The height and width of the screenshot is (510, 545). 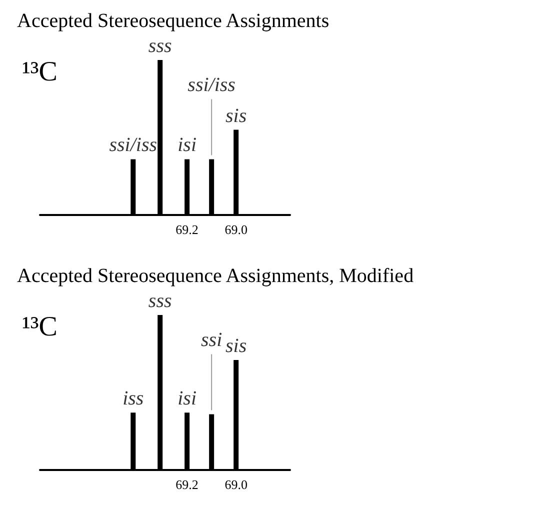 I want to click on annotation: iss, so click(x=133, y=399).